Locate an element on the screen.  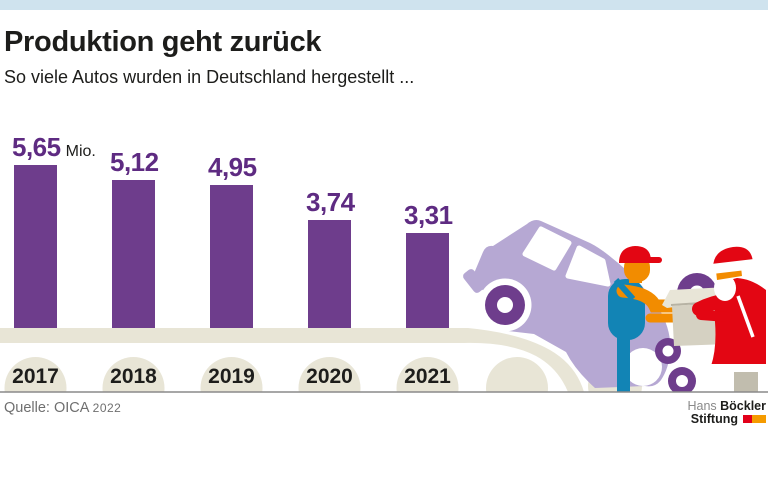
bar-value-2018: 5,12 is located at coordinates (134, 162).